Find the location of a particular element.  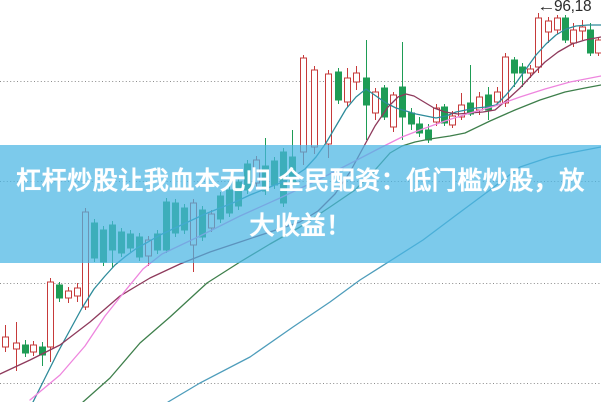

left-arrow-icon: ← is located at coordinates (546, 7).